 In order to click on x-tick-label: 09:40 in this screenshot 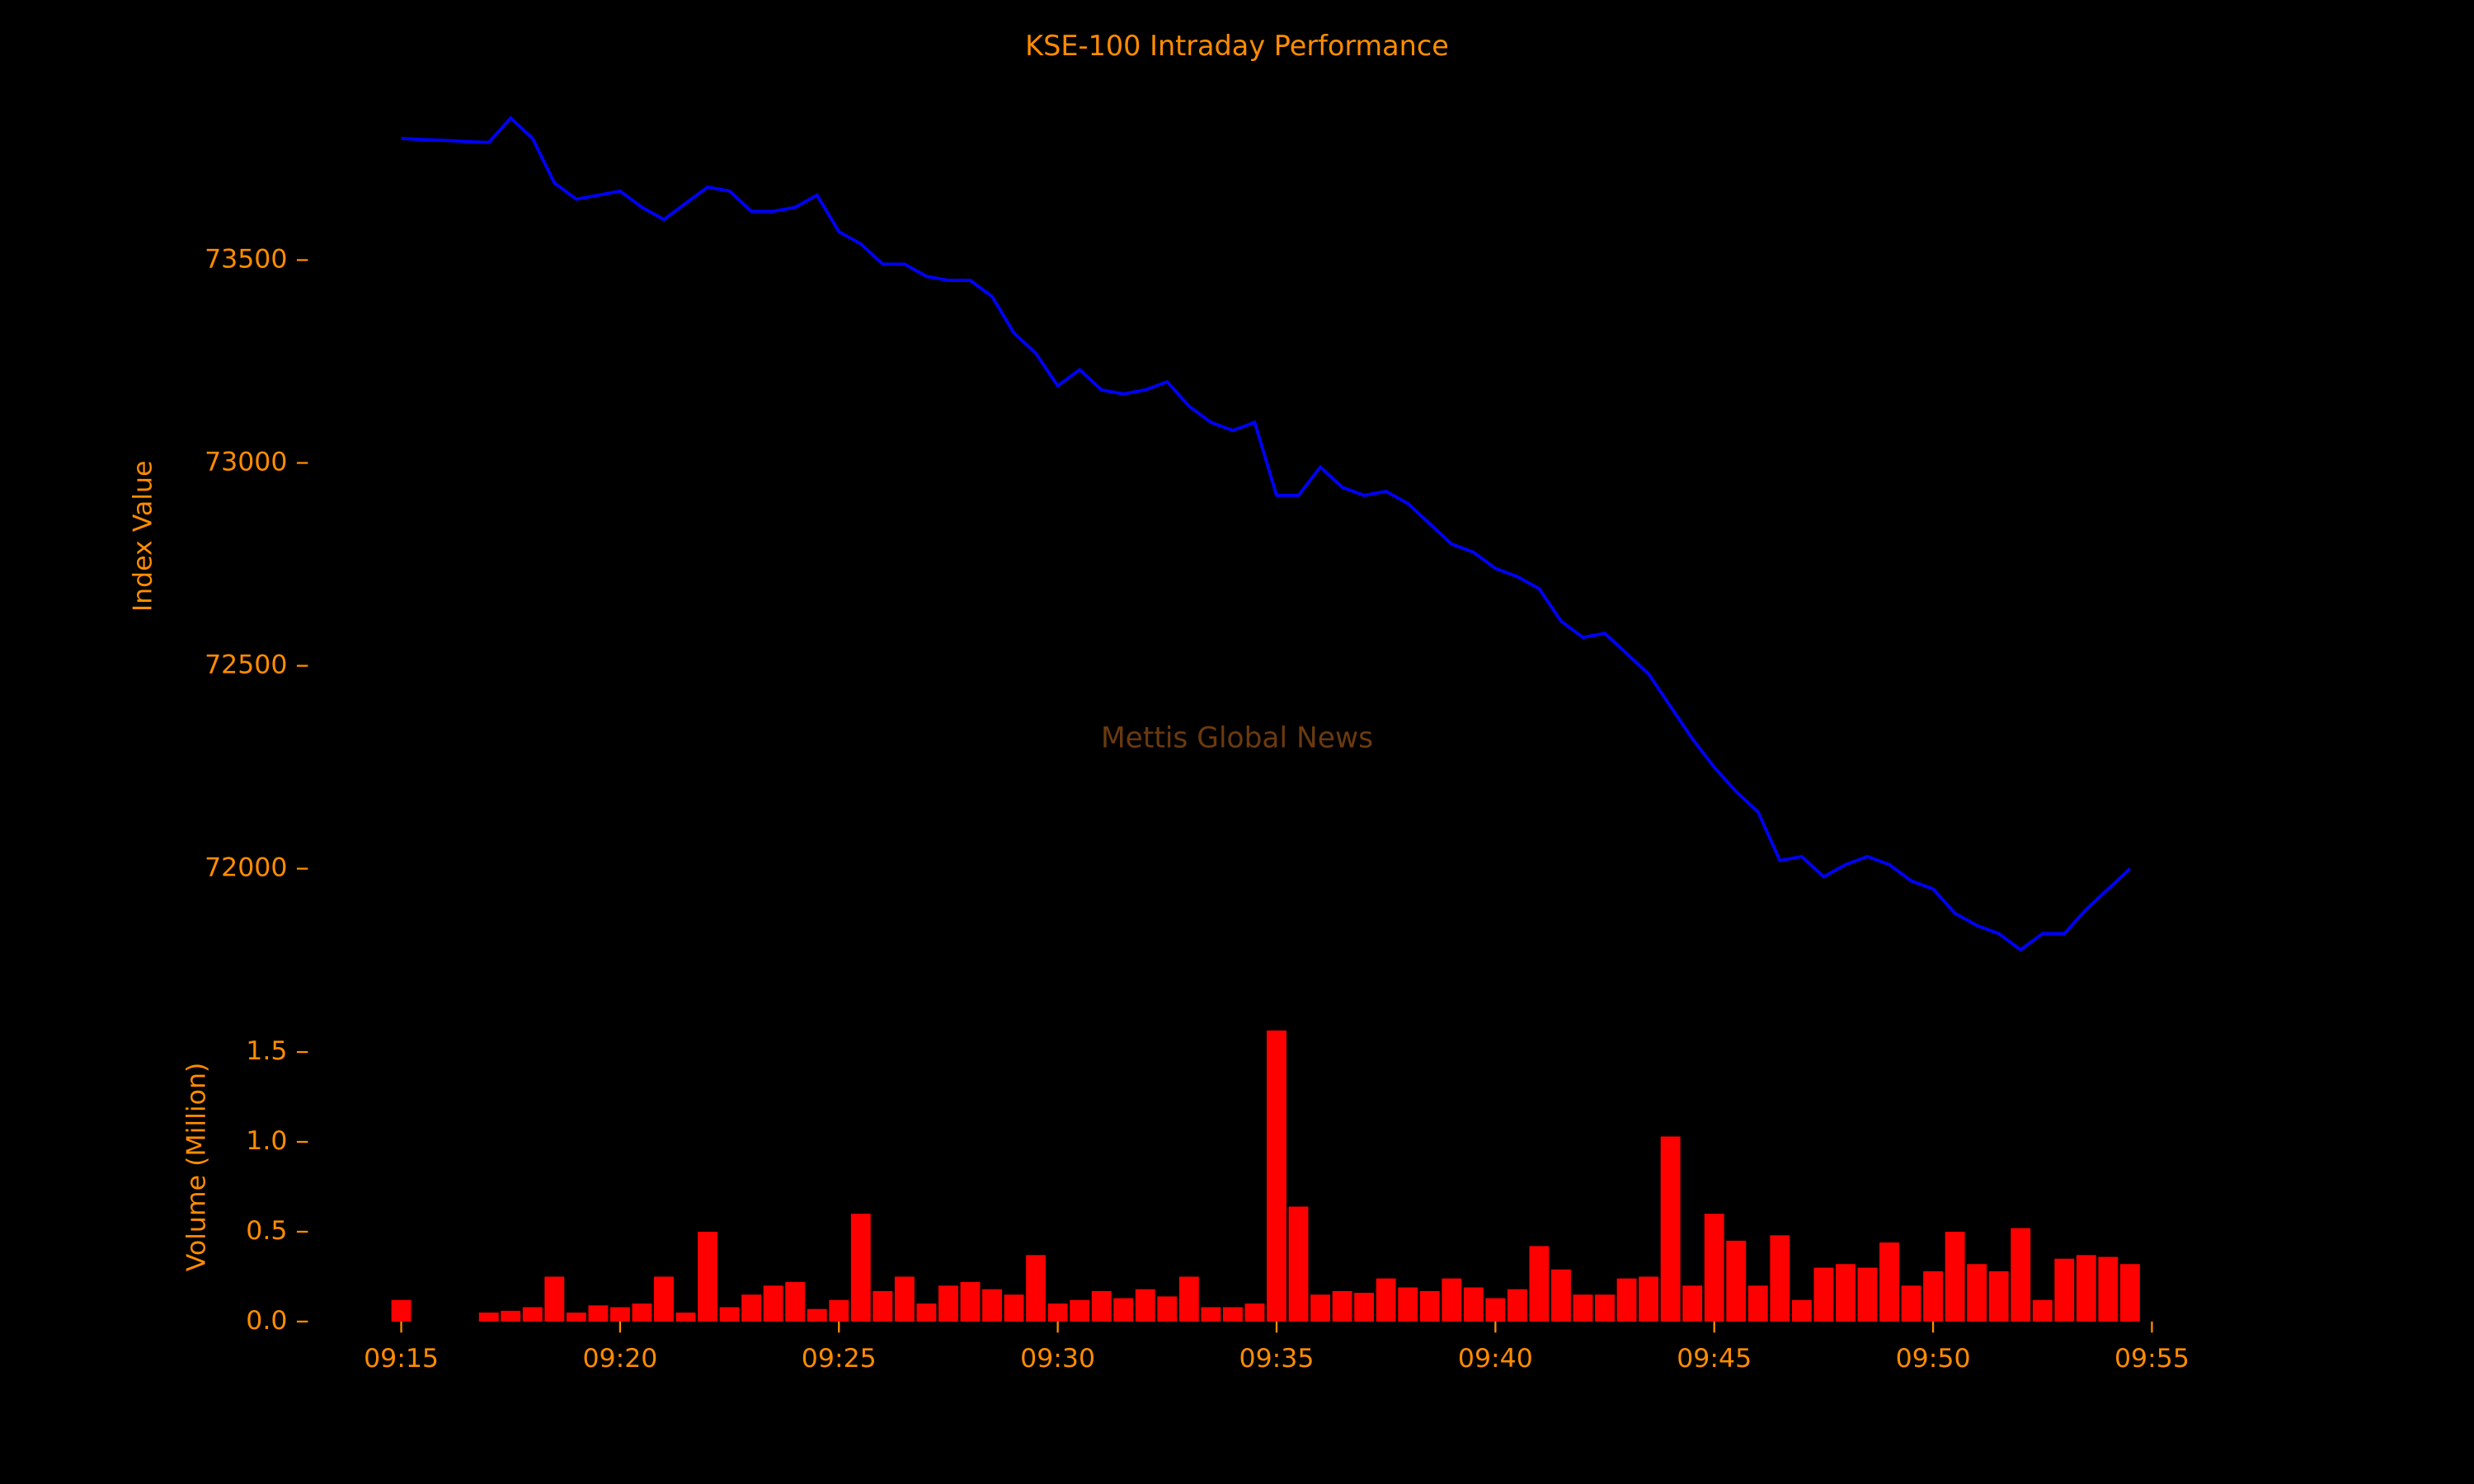, I will do `click(1495, 1359)`.